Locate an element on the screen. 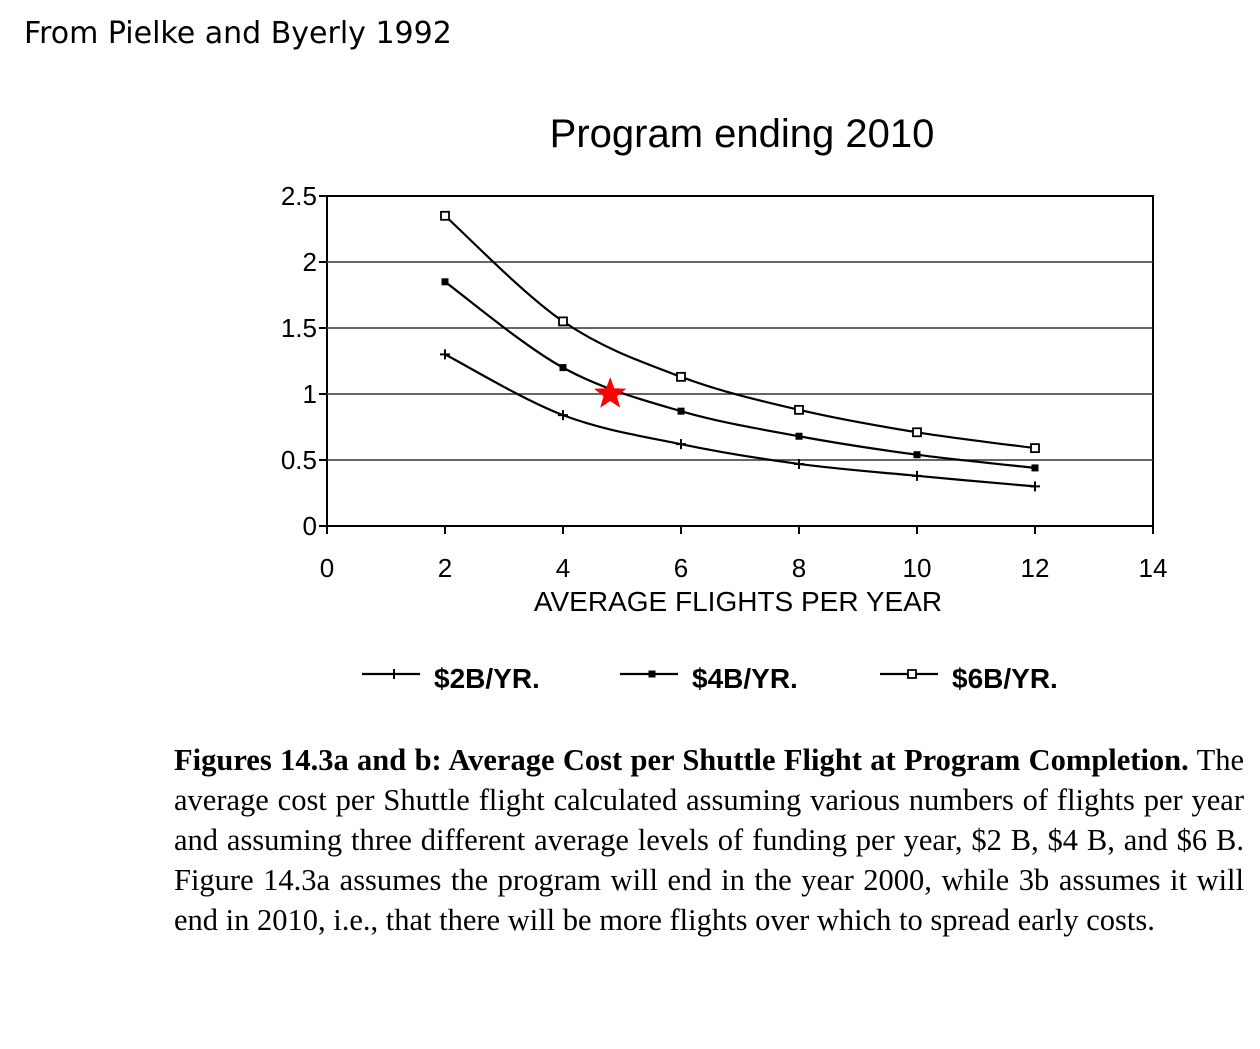  x-tick-label: 4 is located at coordinates (563, 568).